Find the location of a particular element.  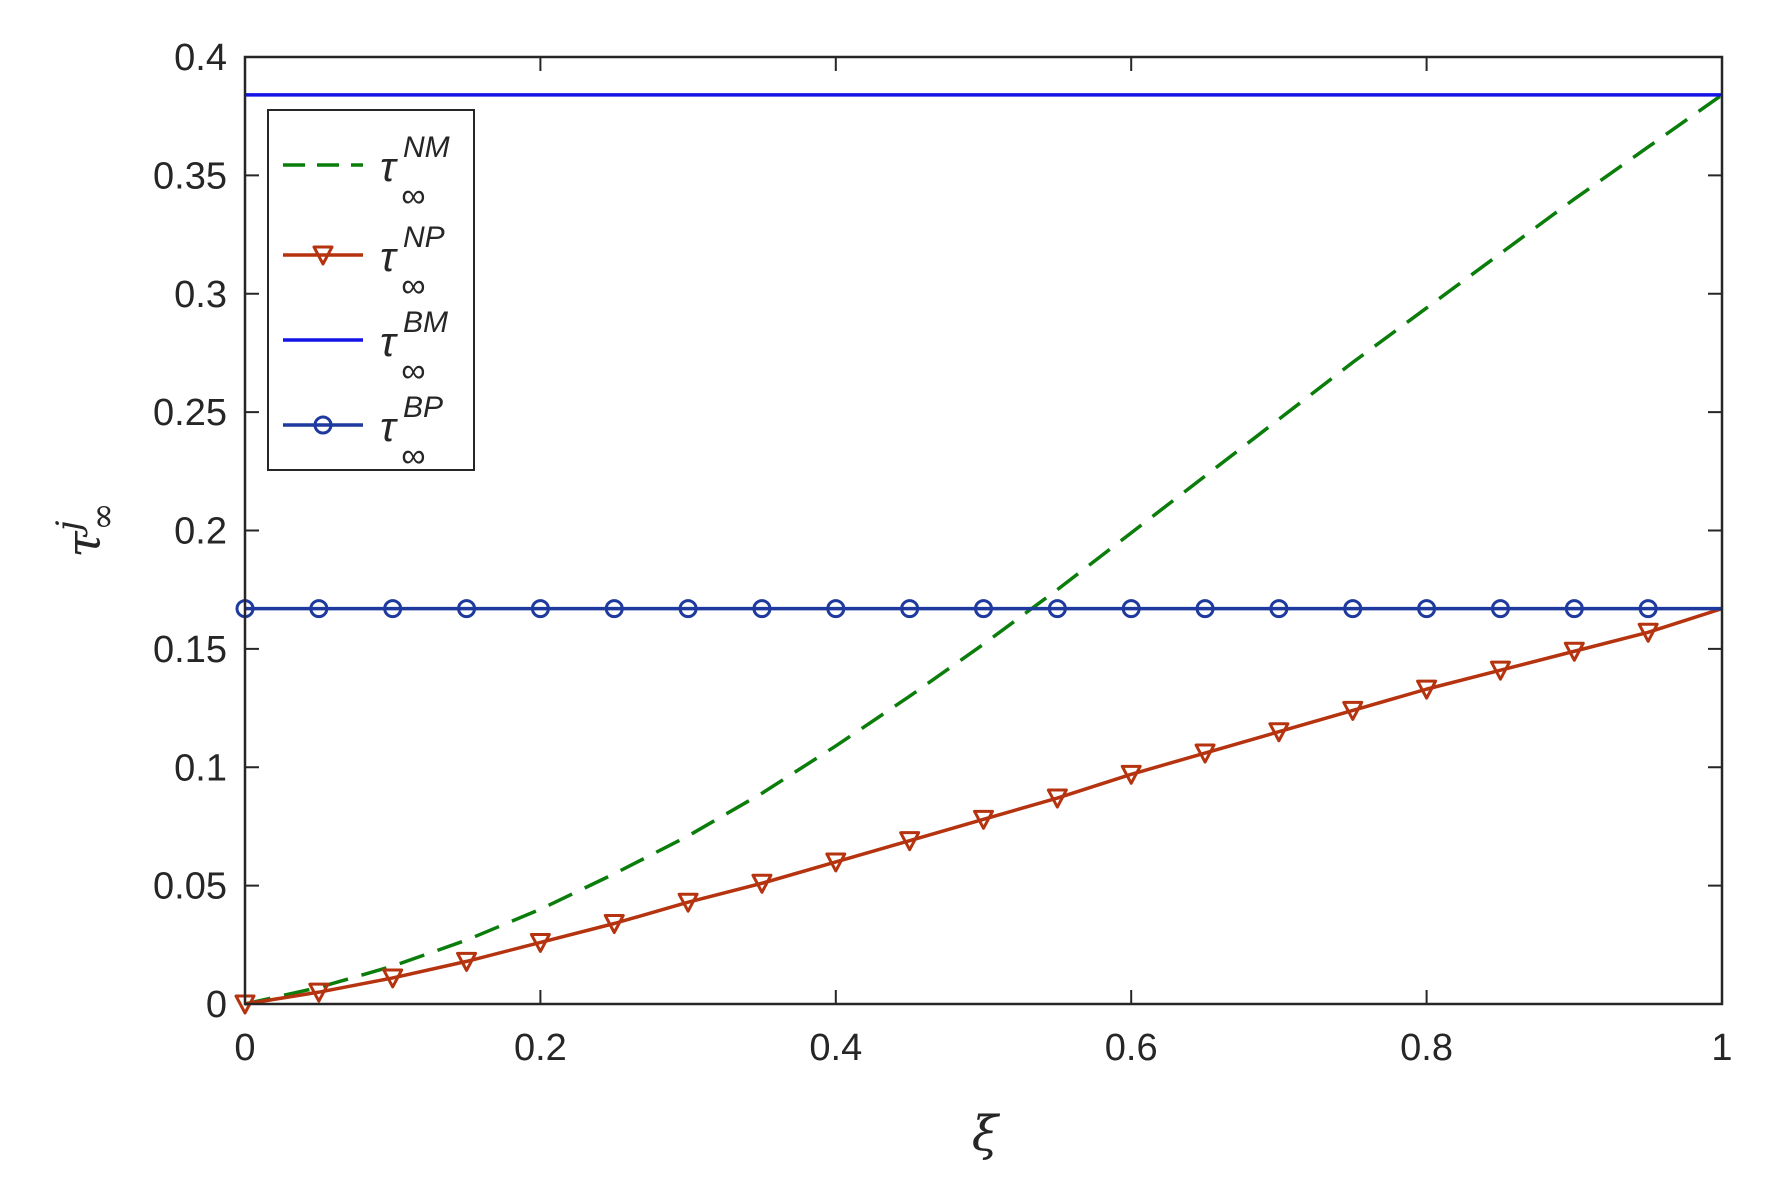

y-axis-label-sub: ∞ is located at coordinates (103, 516).